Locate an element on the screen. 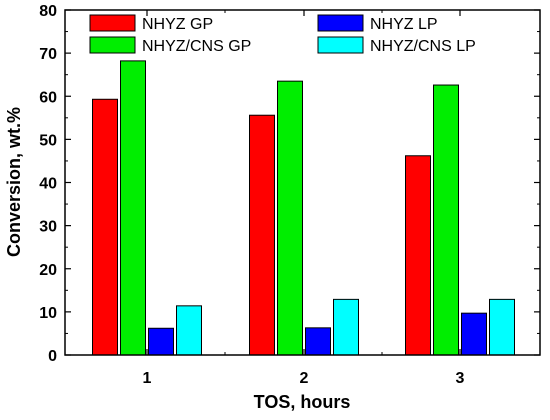  y-tick-label: 10 is located at coordinates (48, 313).